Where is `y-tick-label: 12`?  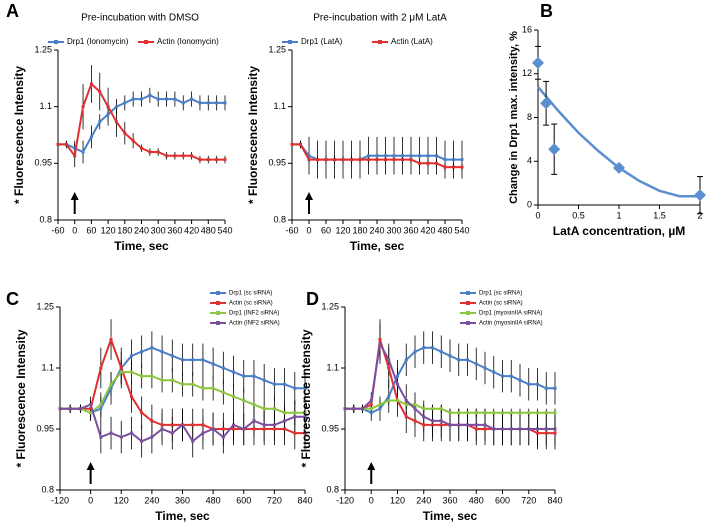
y-tick-label: 12 is located at coordinates (527, 73).